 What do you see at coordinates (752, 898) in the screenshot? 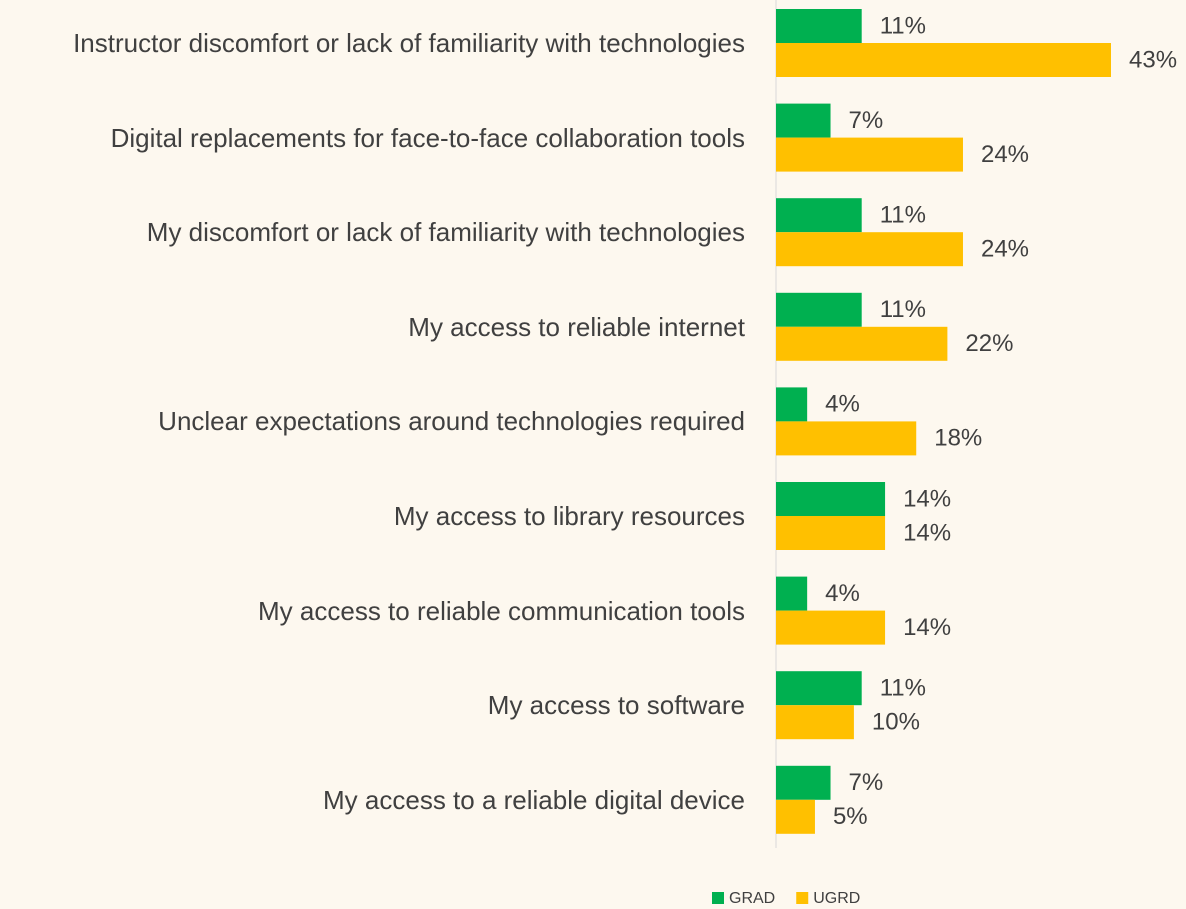
I see `legend-label: GRAD` at bounding box center [752, 898].